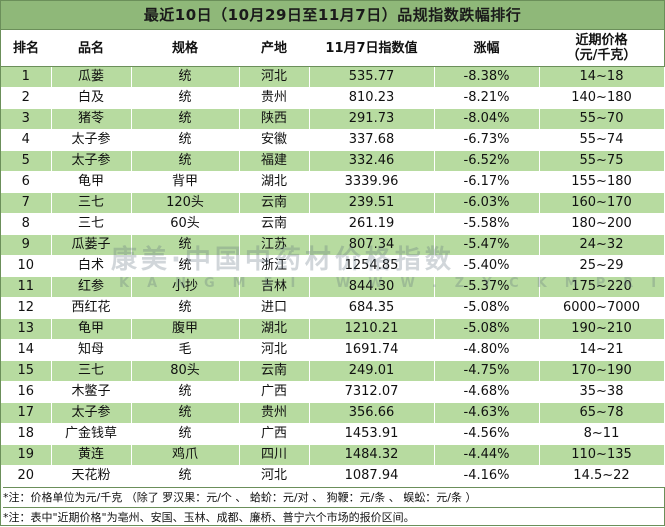 The height and width of the screenshot is (527, 665). Describe the element at coordinates (487, 203) in the screenshot. I see `cell-change: -6.03%` at that location.